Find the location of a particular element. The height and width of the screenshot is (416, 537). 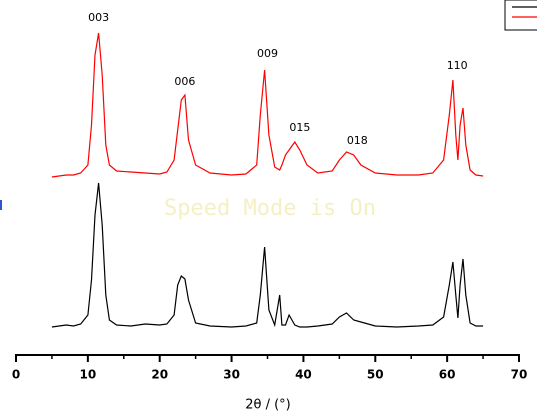

x-tick-label: 20 is located at coordinates (159, 375).